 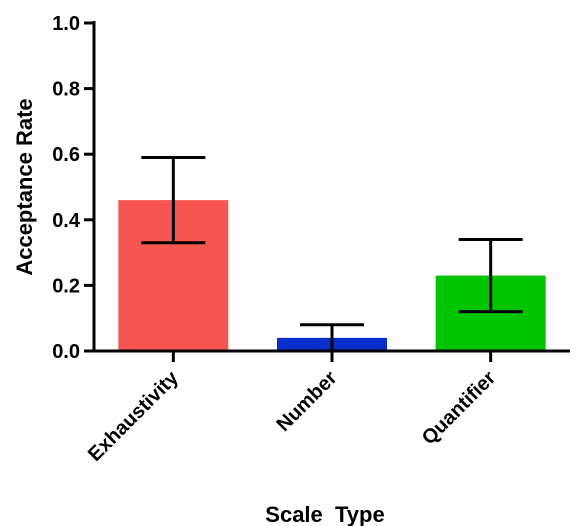 I want to click on y-tick-label: 1.0, so click(x=66, y=24).